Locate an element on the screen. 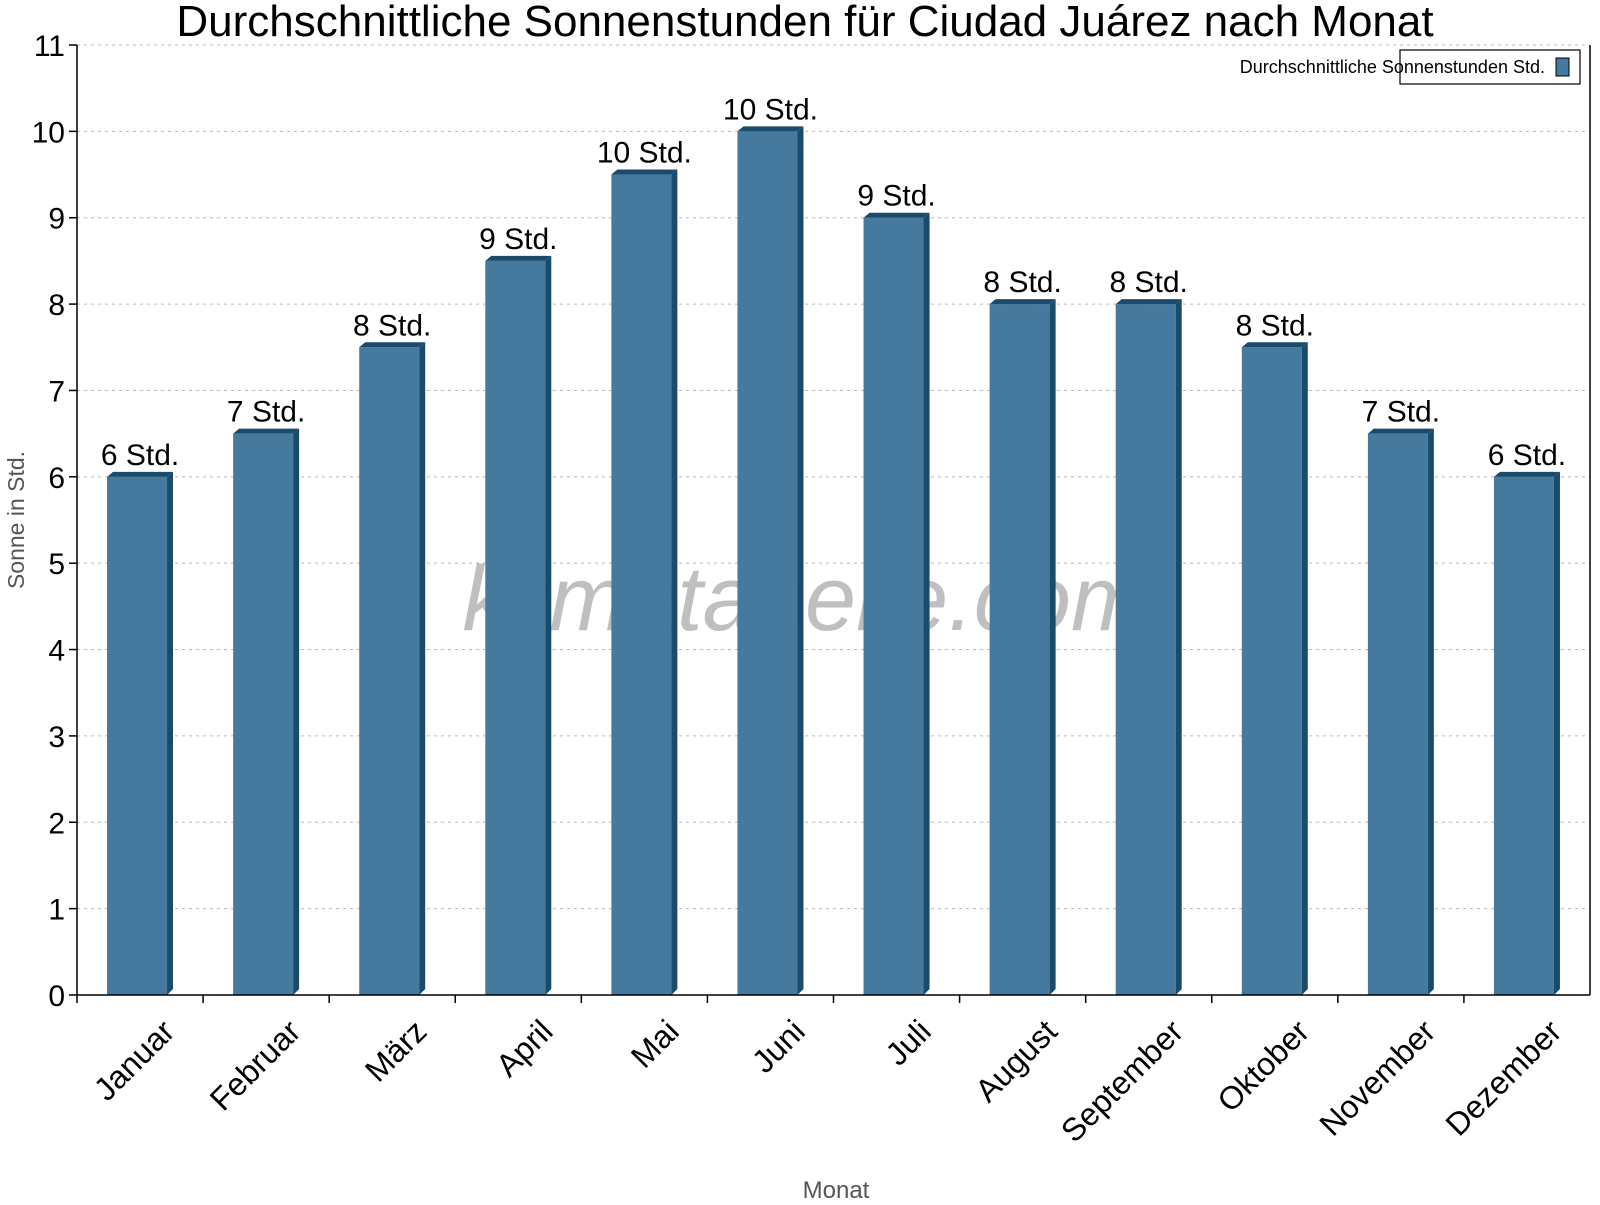 The image size is (1600, 1205). x-tick-label: Juli is located at coordinates (907, 1042).